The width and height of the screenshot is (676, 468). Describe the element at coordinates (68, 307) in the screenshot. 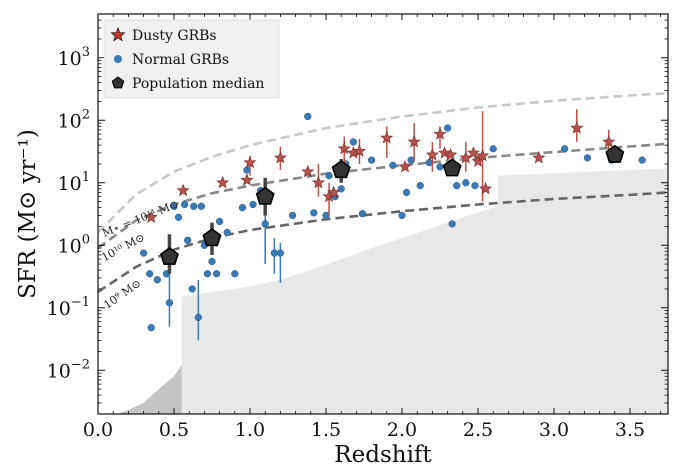

I see `y-tick-label: 10⁻¹` at that location.